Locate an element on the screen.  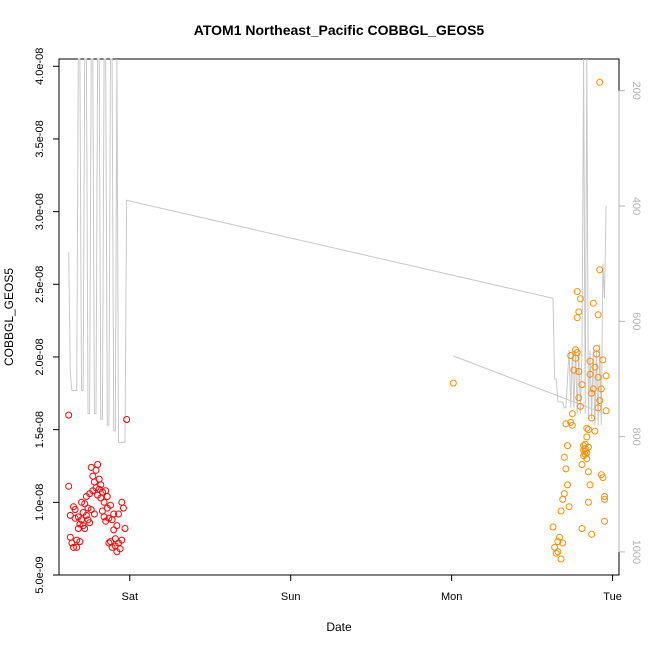
chart-title: ATOM1 Northeast_Pacific COBBGL_GEOS5 is located at coordinates (339, 30).